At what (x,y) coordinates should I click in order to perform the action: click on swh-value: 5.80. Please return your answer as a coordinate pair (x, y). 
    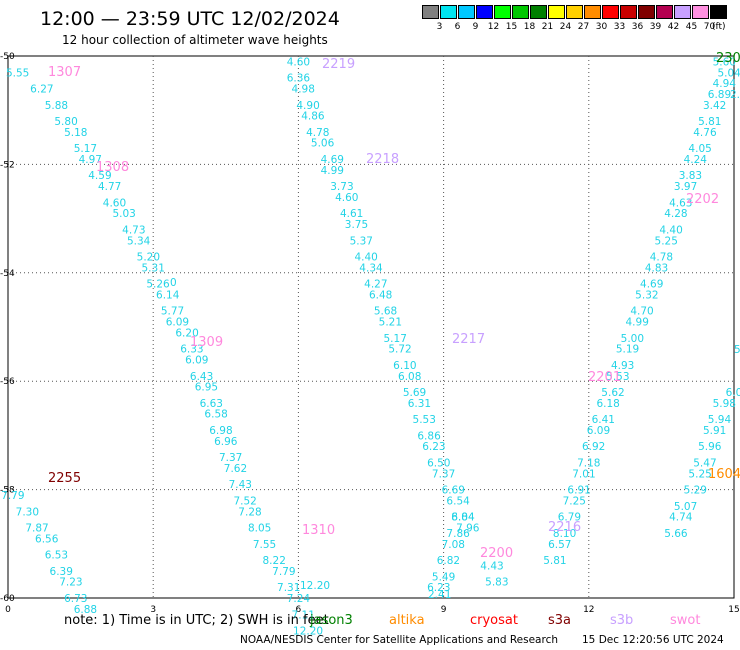
    Looking at the image, I should click on (65, 122).